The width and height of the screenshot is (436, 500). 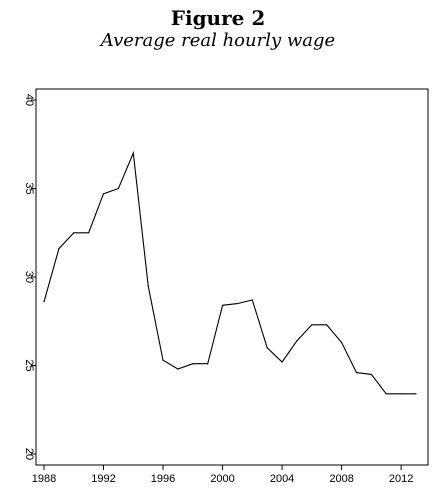 I want to click on y-axis: 20 25 30 35 40, so click(x=29, y=277).